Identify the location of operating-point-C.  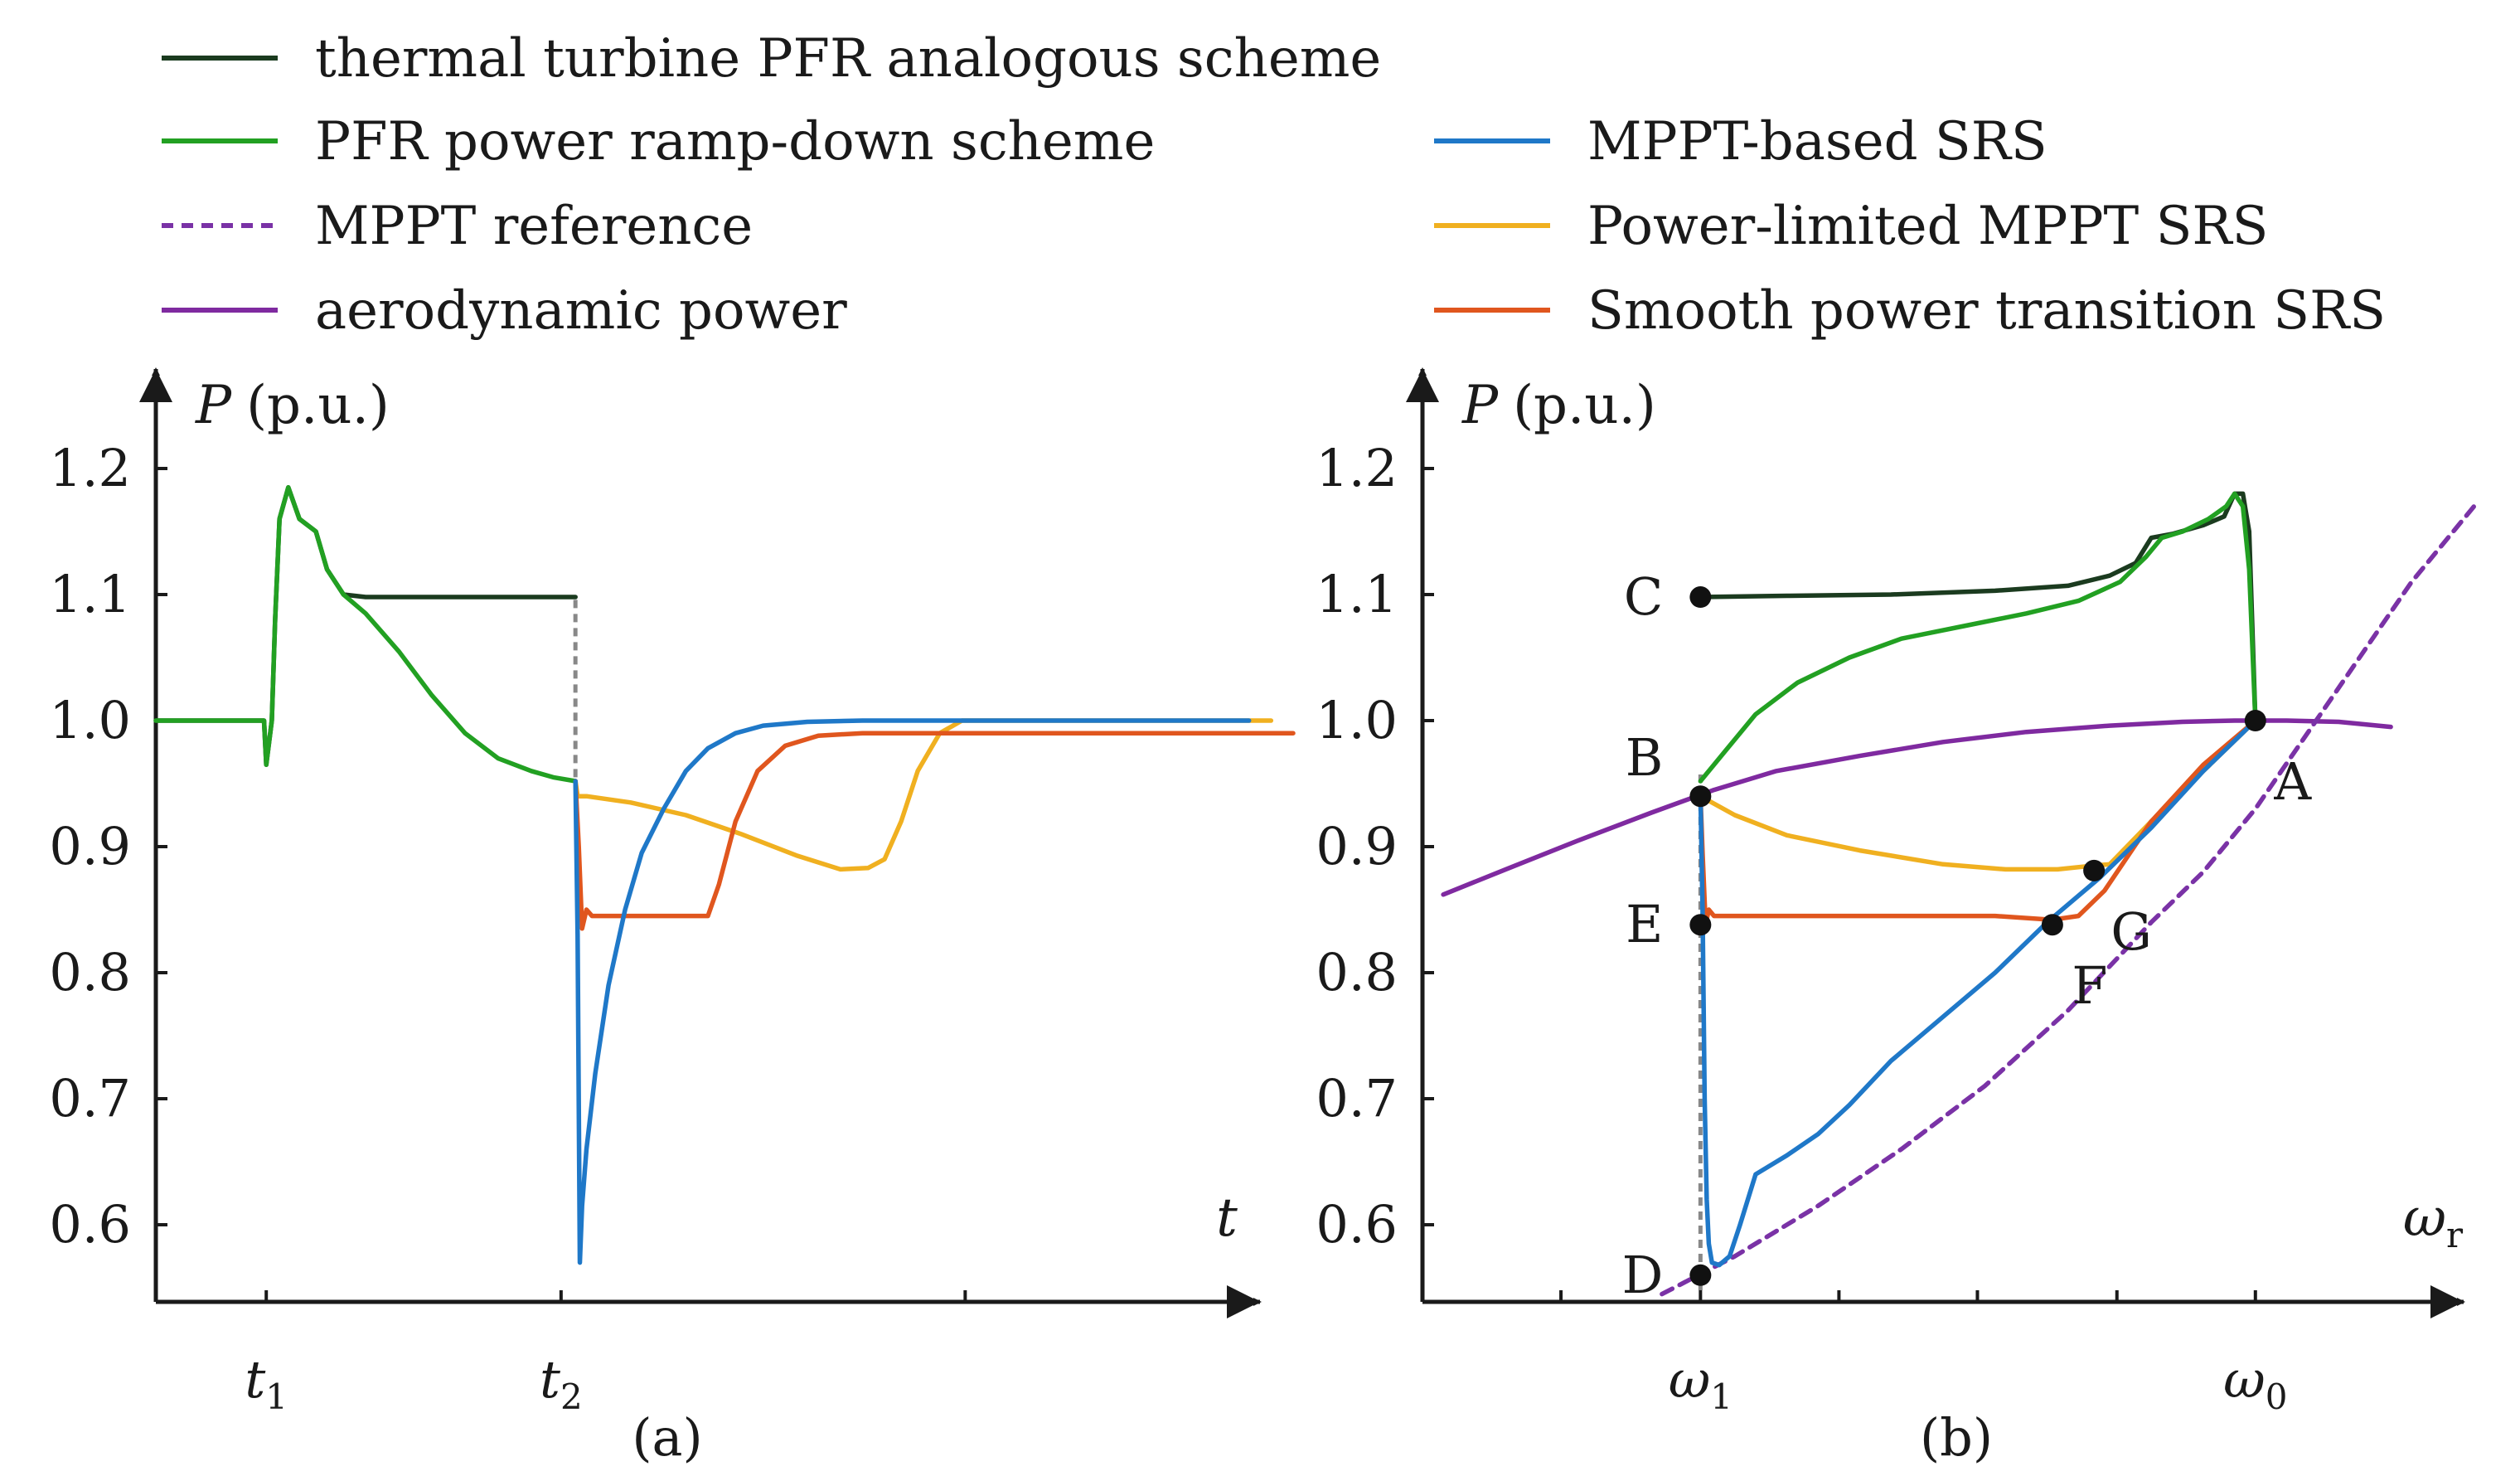
(1700, 597).